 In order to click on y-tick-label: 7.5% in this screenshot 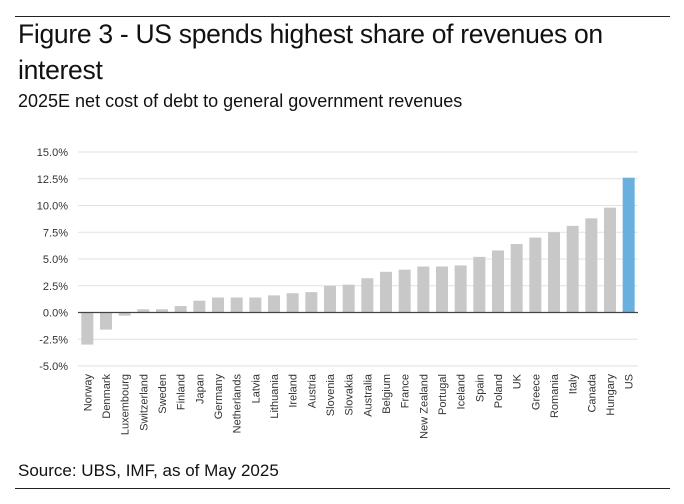, I will do `click(55, 233)`.